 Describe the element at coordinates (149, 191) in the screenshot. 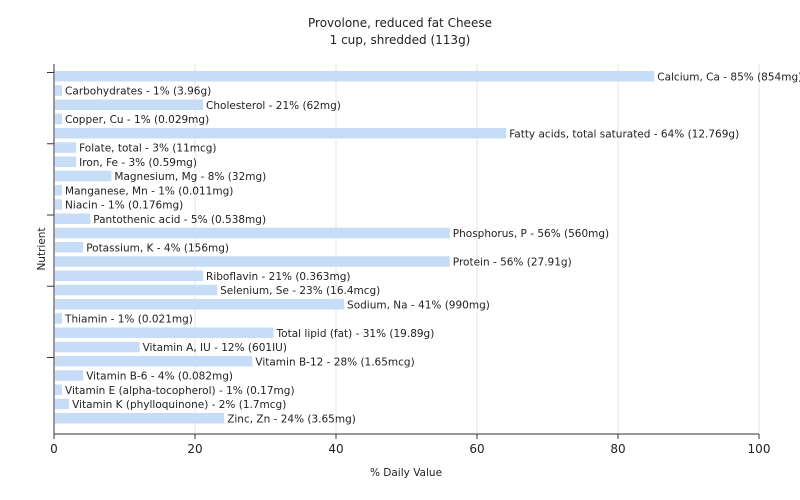

I see `bar-label: Manganese, Mn - 1% (0.011mg)` at that location.